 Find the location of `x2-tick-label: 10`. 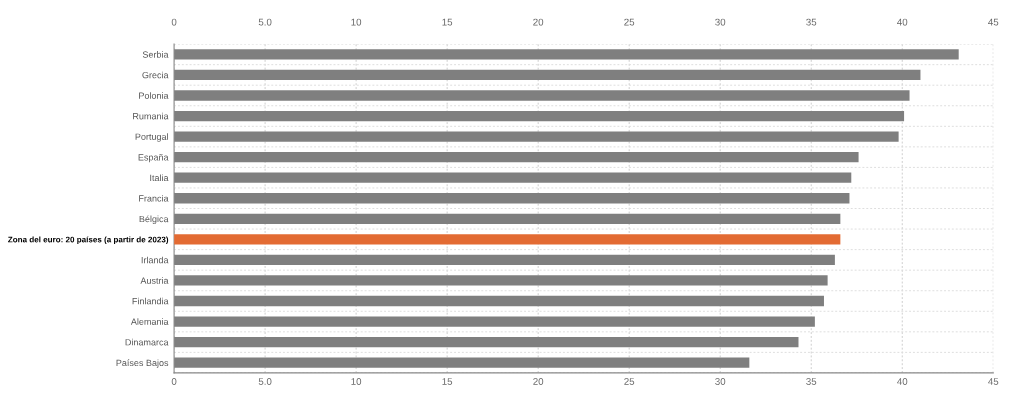

x2-tick-label: 10 is located at coordinates (356, 22).